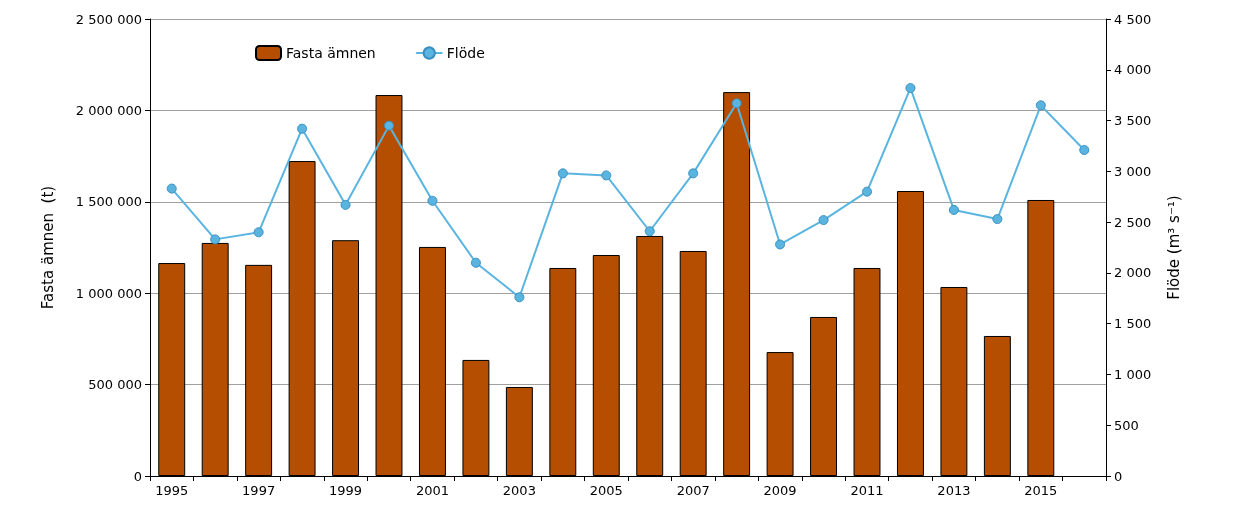 This screenshot has height=511, width=1233. Describe the element at coordinates (346, 490) in the screenshot. I see `x-tick-label: 1999` at that location.